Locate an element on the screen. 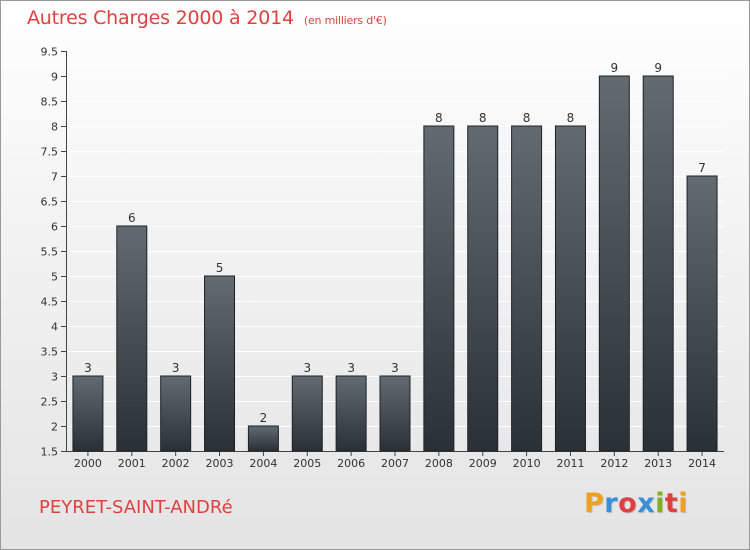  x-tick-label: 2005 is located at coordinates (307, 463).